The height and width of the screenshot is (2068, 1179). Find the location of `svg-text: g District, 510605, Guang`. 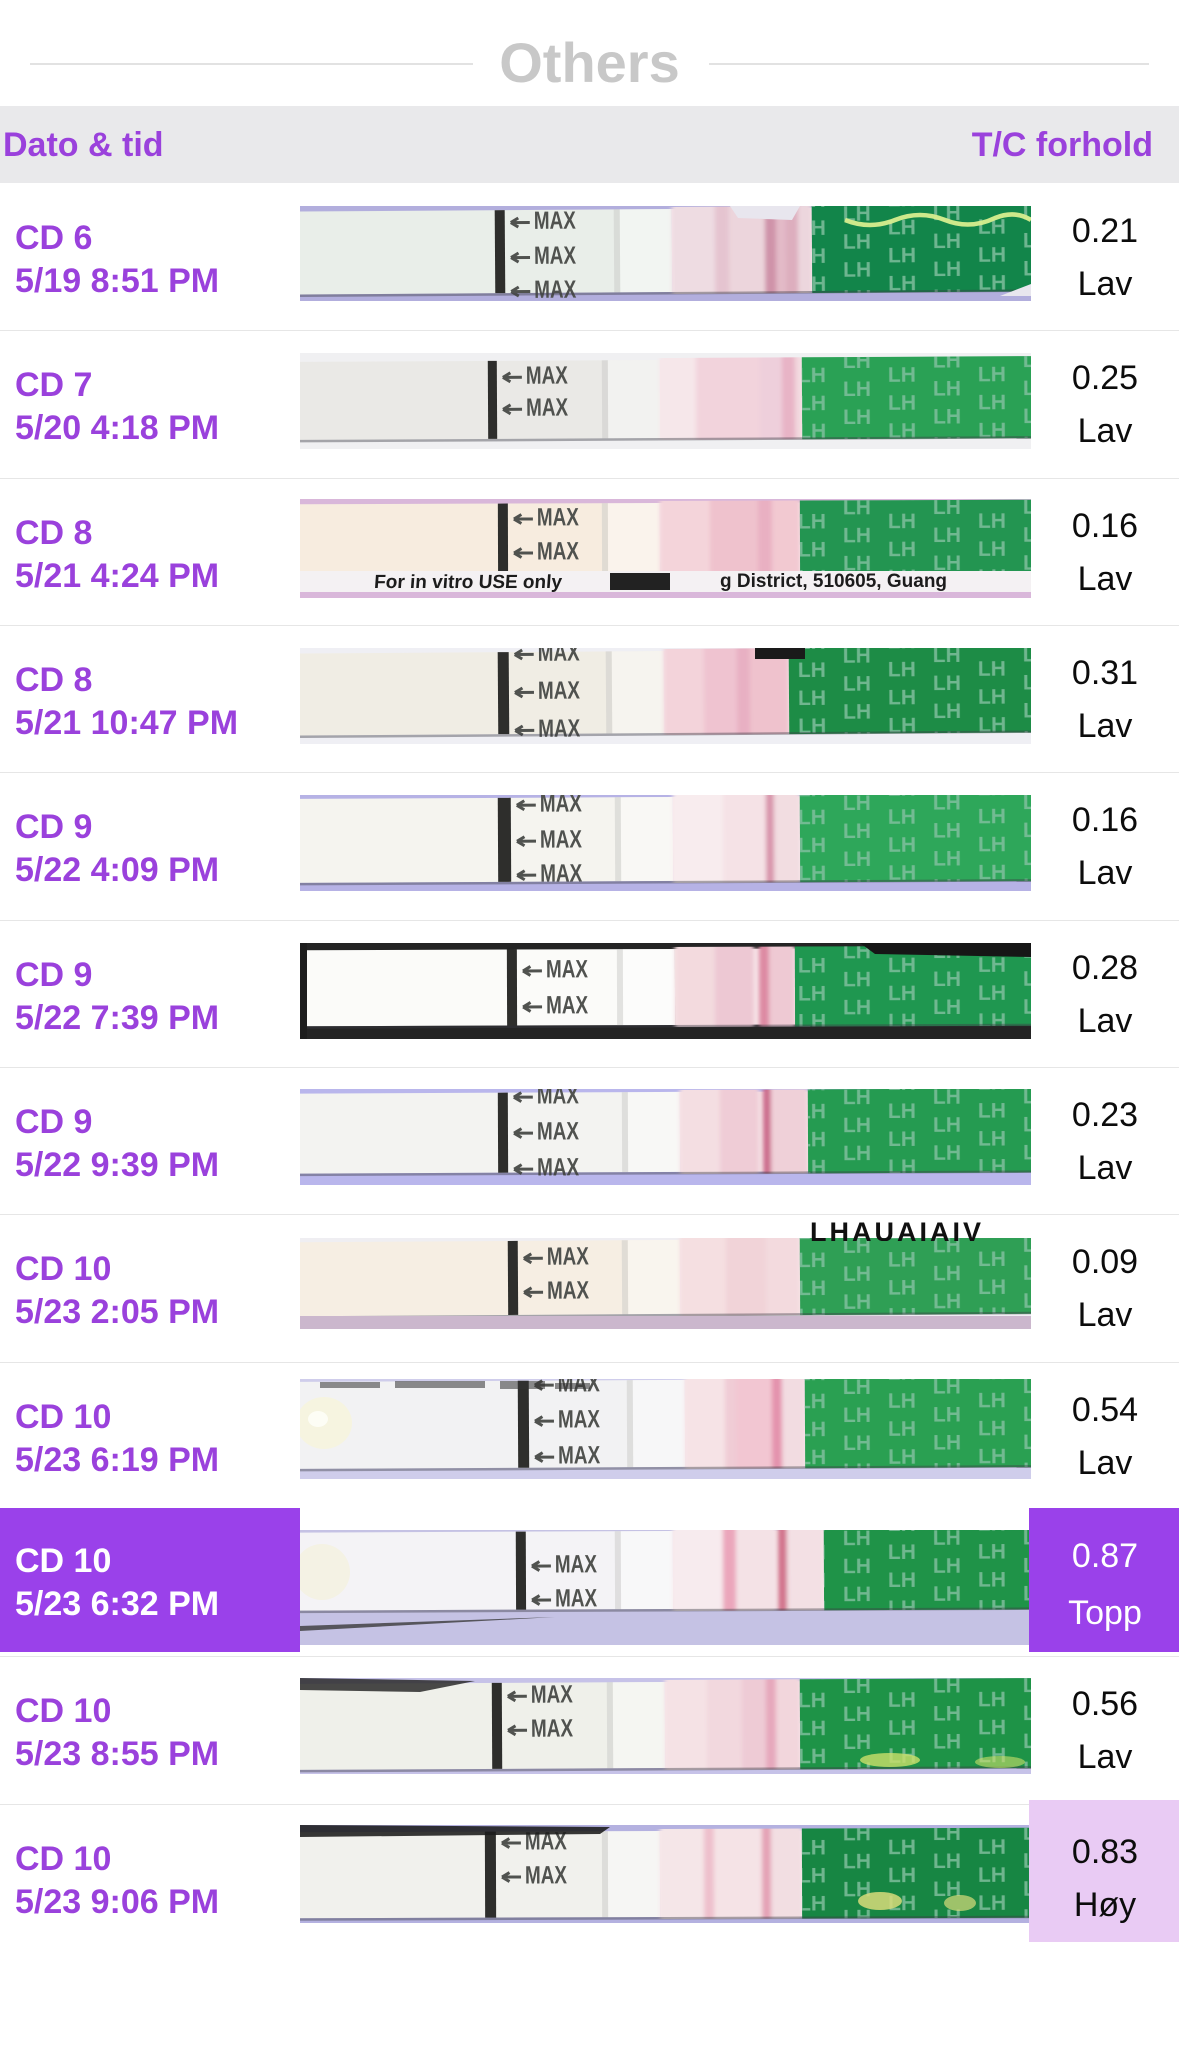

svg-text: g District, 510605, Guang is located at coordinates (833, 581).